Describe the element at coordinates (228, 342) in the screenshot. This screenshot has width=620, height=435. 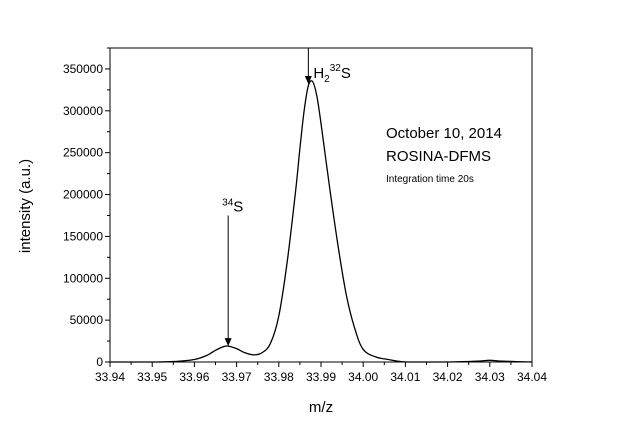
I see `arrowhead-34s` at that location.